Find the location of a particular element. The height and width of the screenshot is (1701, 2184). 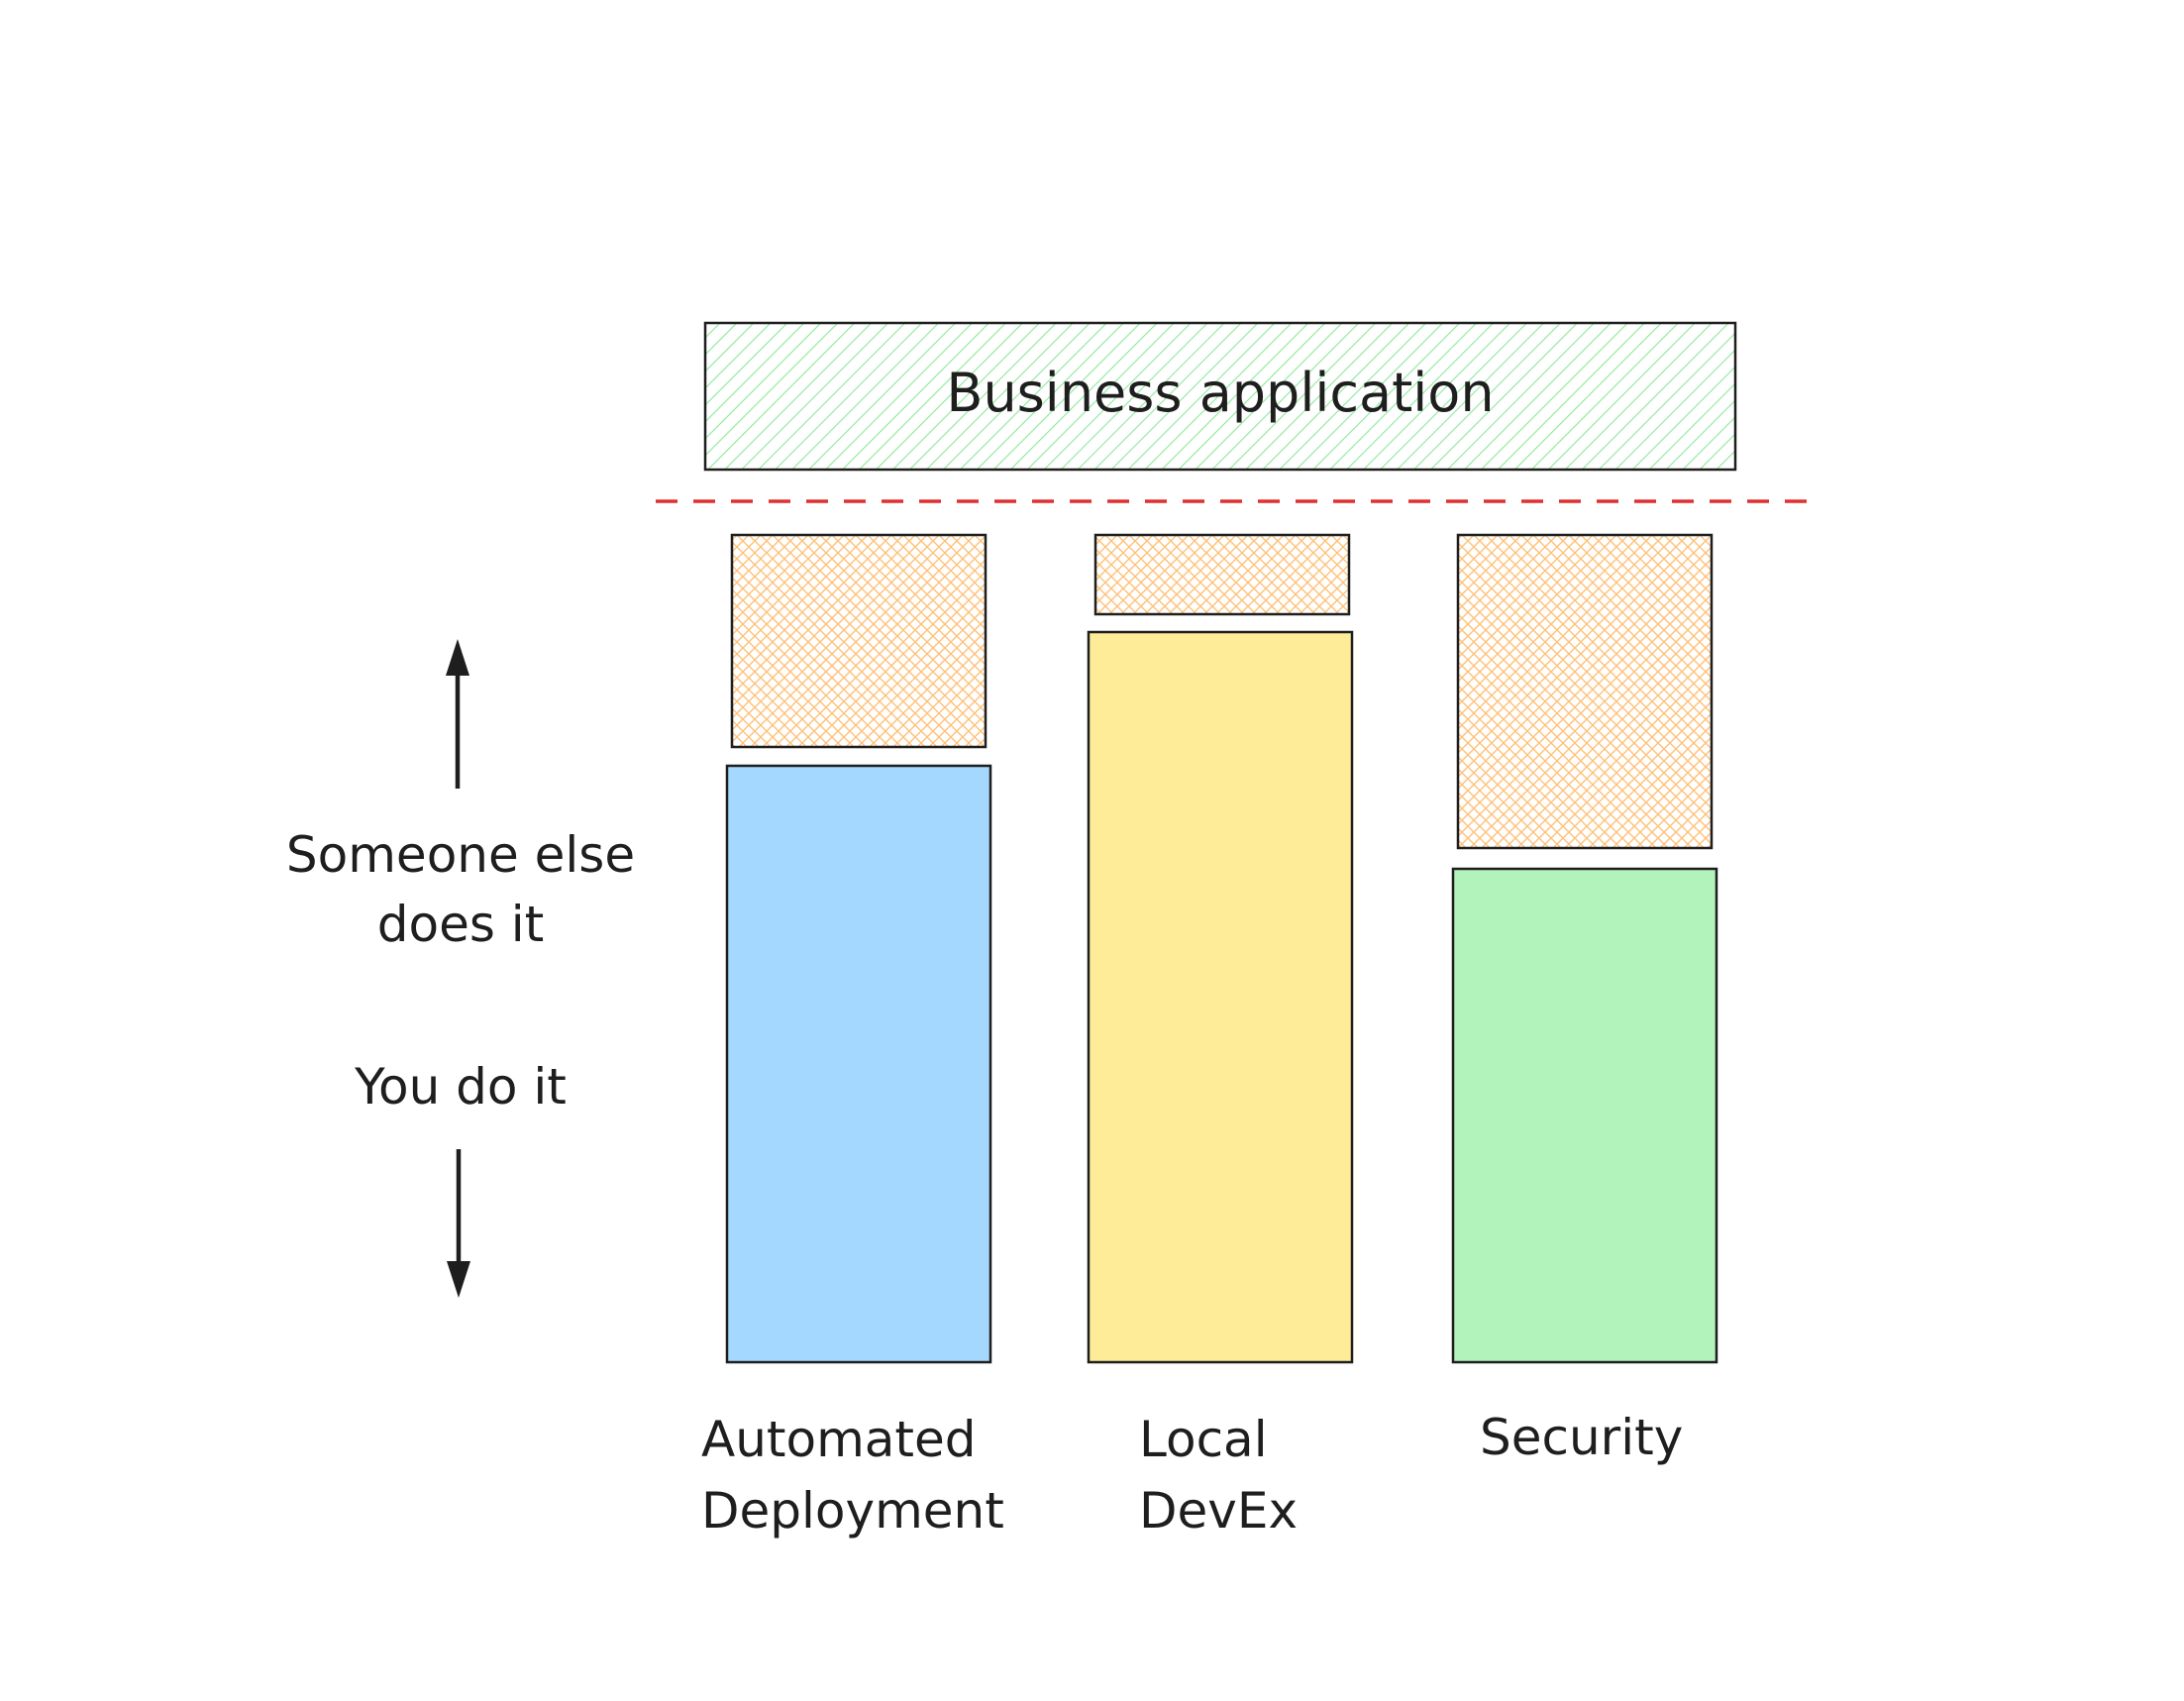

column-automated-deployment: Automated Deployment is located at coordinates (852, 1036).